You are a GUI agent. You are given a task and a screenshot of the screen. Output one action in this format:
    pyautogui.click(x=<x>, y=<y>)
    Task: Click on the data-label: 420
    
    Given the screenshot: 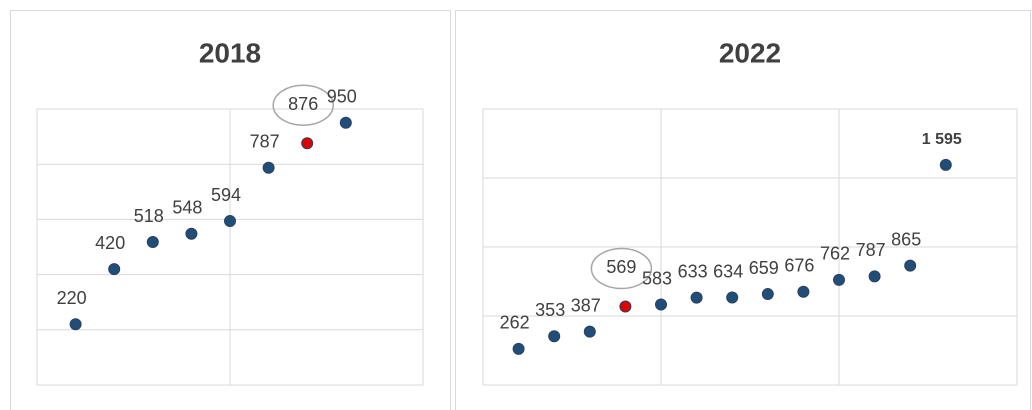 What is the action you would take?
    pyautogui.click(x=110, y=243)
    